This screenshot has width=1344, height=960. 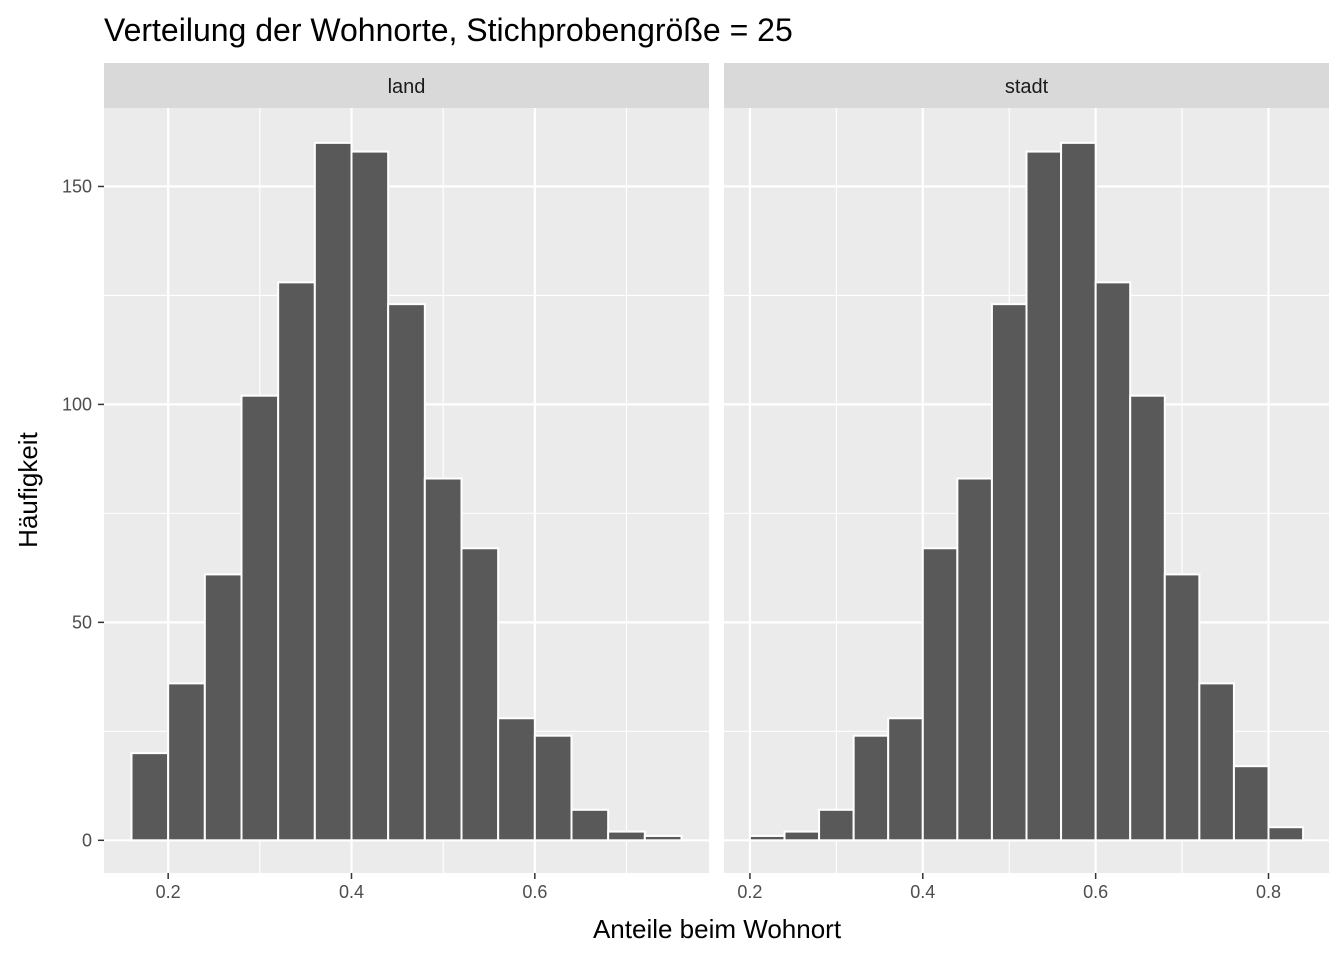 What do you see at coordinates (83, 513) in the screenshot?
I see `y-axis: 0 50 100 150` at bounding box center [83, 513].